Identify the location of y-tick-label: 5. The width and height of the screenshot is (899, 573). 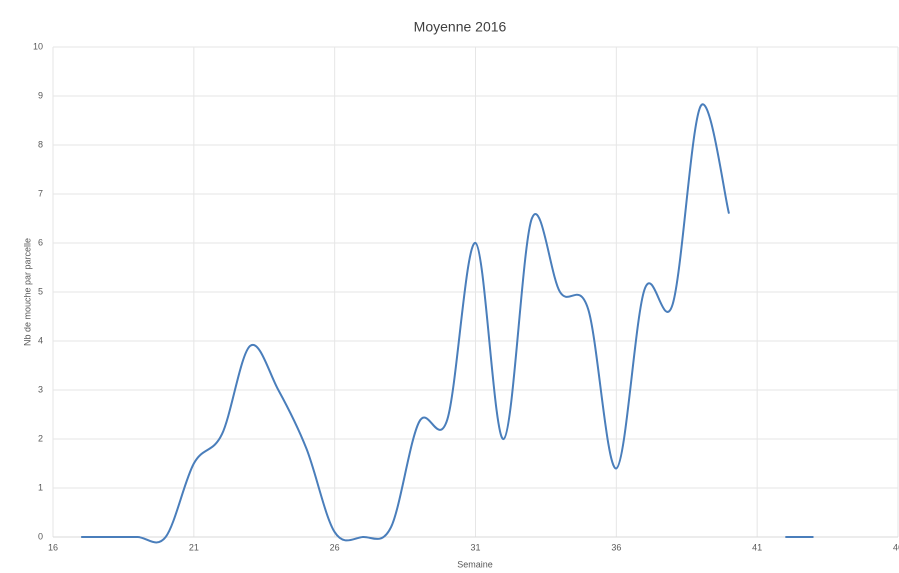
(40, 291).